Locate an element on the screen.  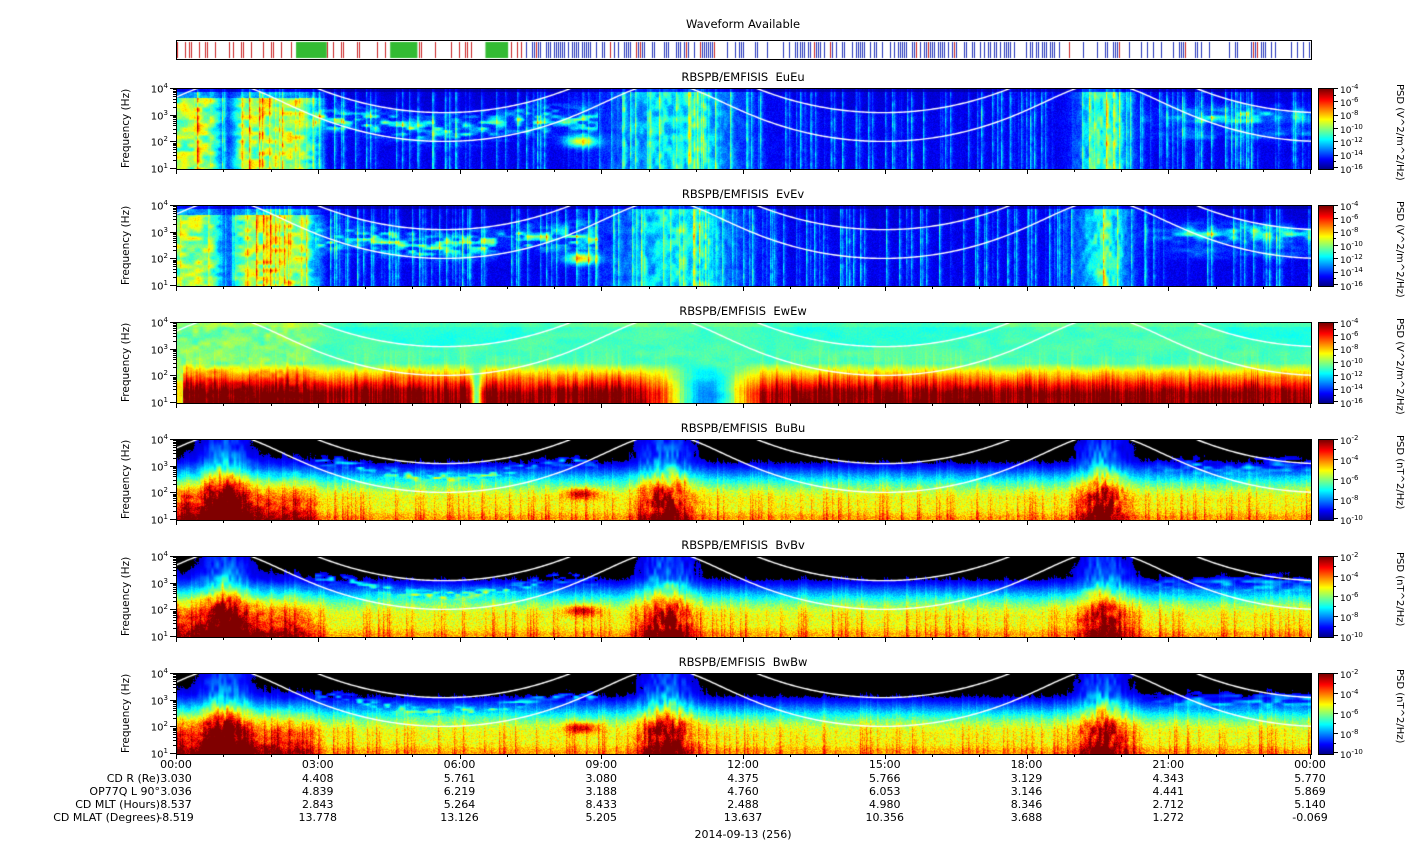
colorbar-tick-label: 10⁻¹⁴ is located at coordinates (1351, 390).